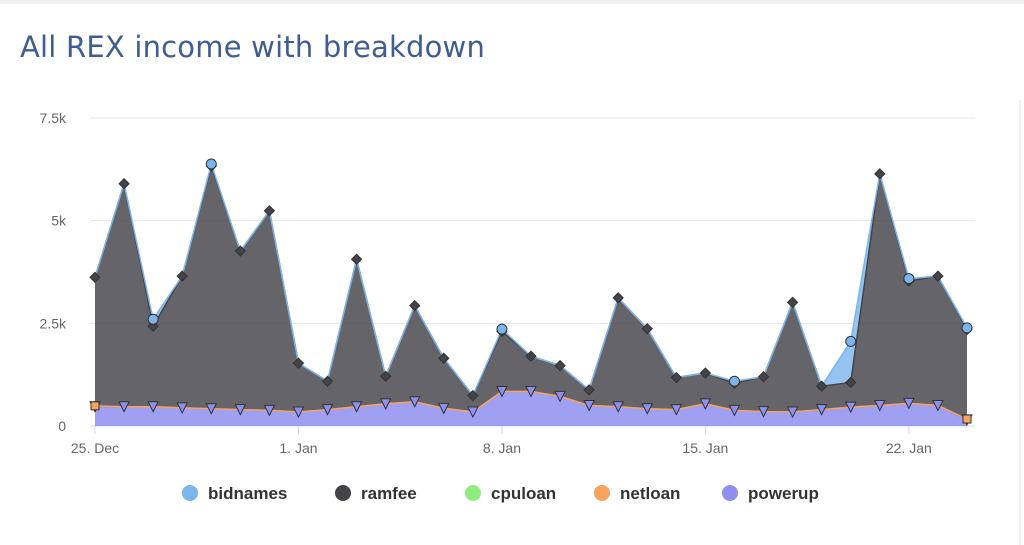 The height and width of the screenshot is (545, 1024). Describe the element at coordinates (62, 426) in the screenshot. I see `y-tick-label: 0` at that location.